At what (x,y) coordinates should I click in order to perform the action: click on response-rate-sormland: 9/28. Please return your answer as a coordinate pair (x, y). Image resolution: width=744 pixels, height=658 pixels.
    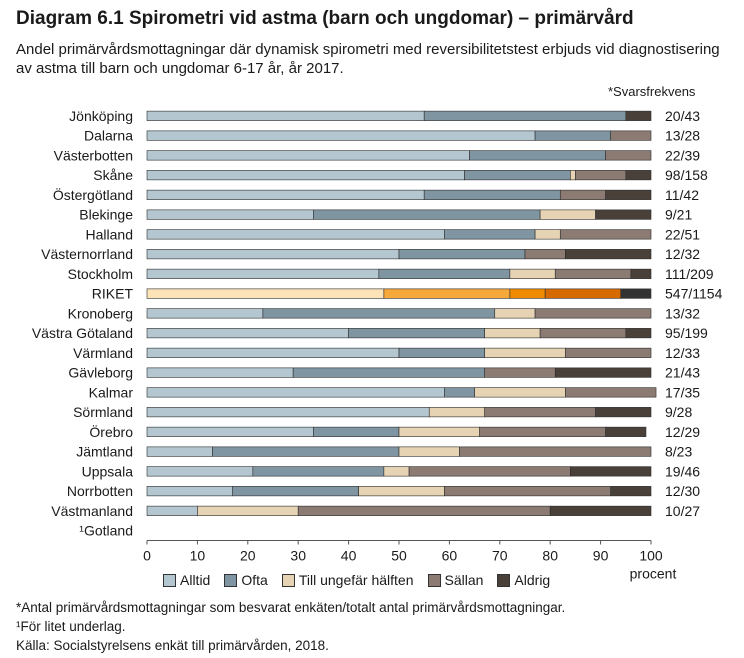
    Looking at the image, I should click on (678, 412).